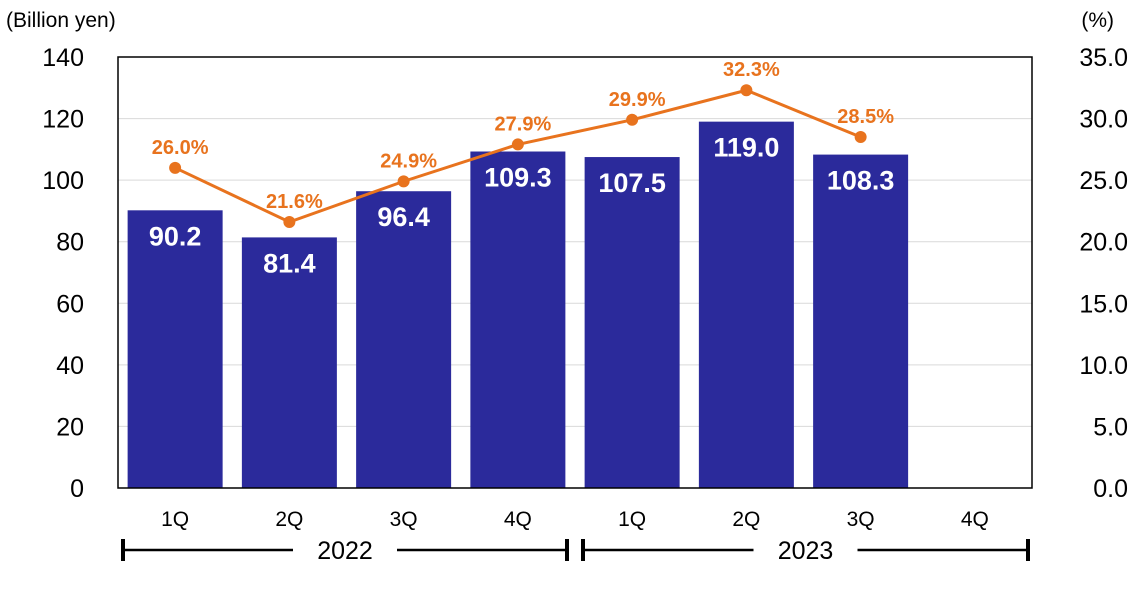 The height and width of the screenshot is (591, 1136). I want to click on ratio-label: 27.9%, so click(523, 124).